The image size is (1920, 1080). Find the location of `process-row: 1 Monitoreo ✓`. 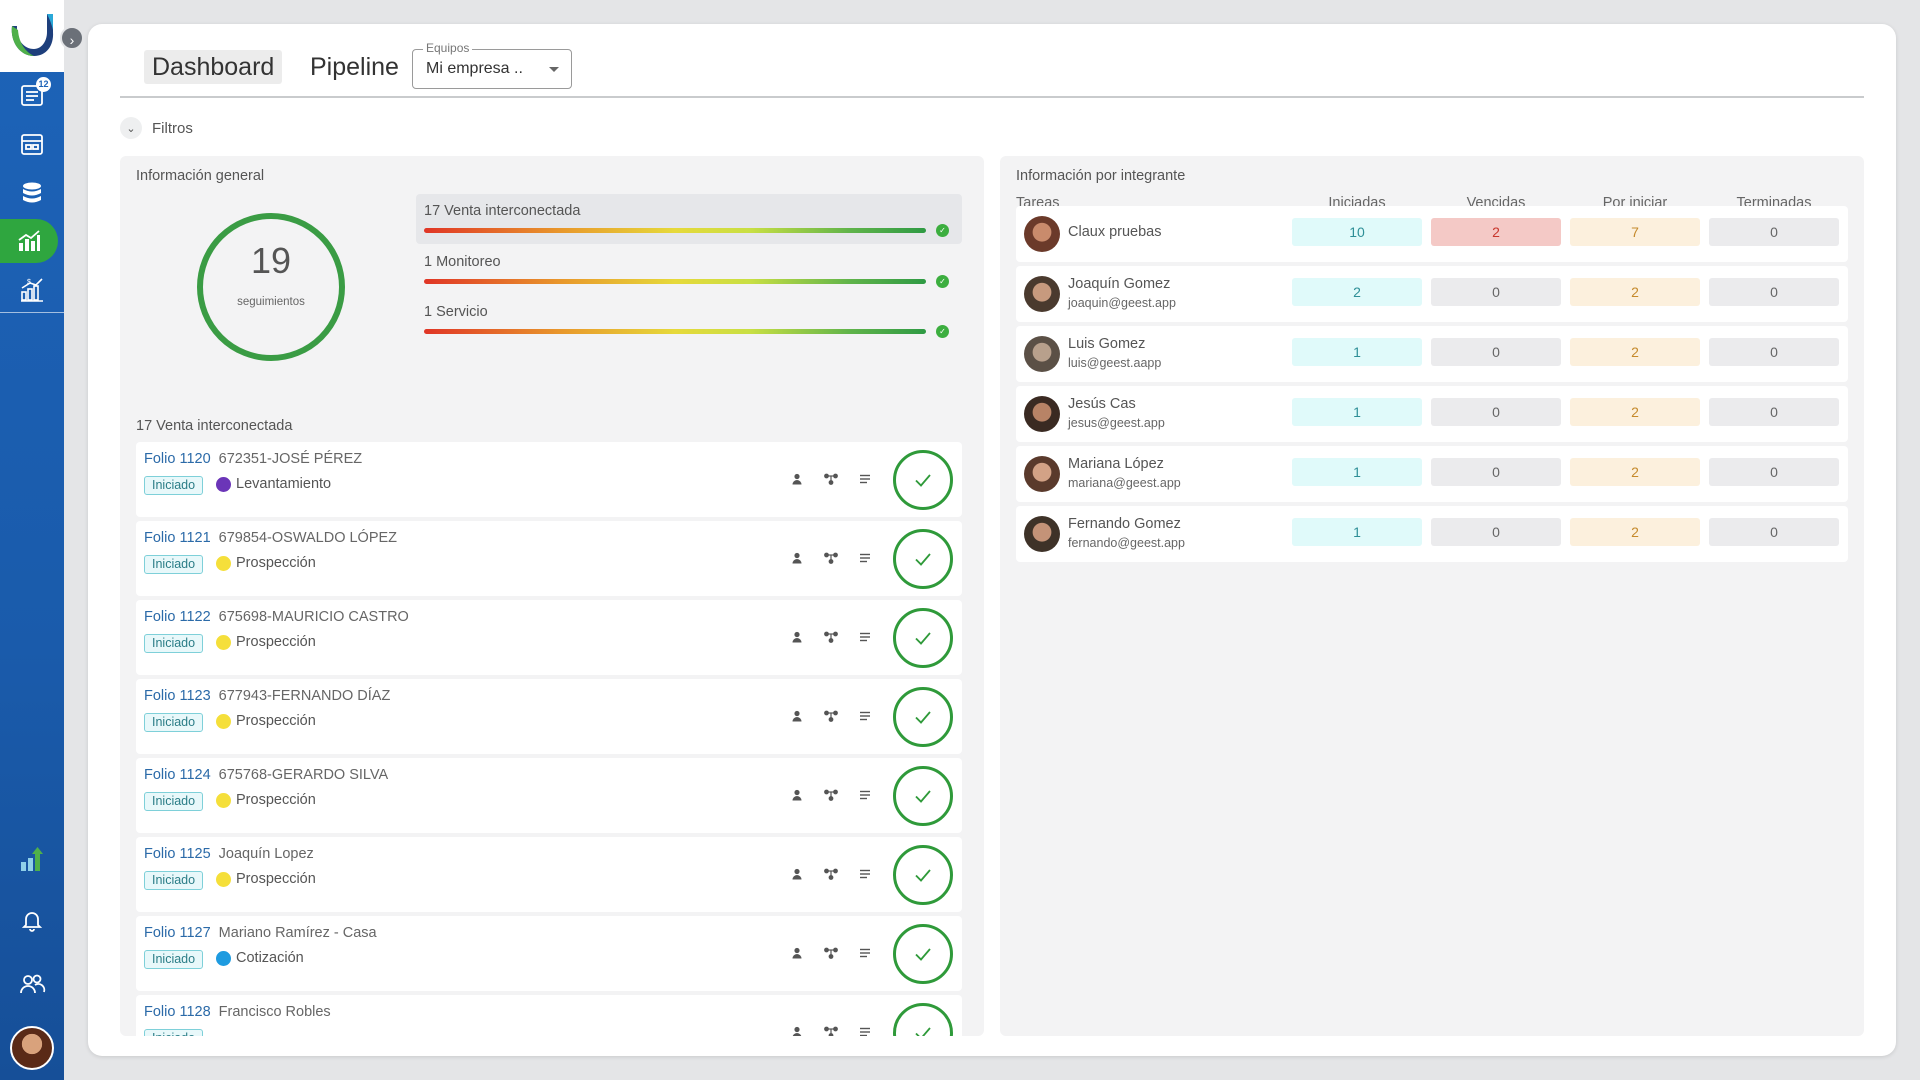

process-row: 1 Monitoreo ✓ is located at coordinates (689, 270).